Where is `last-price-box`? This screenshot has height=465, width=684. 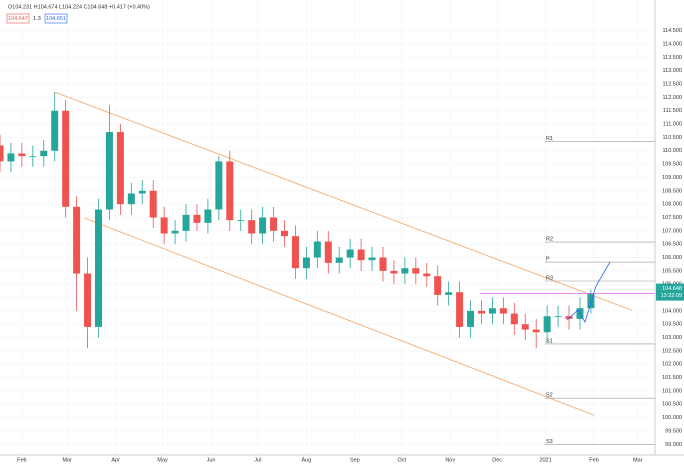
last-price-box is located at coordinates (670, 292).